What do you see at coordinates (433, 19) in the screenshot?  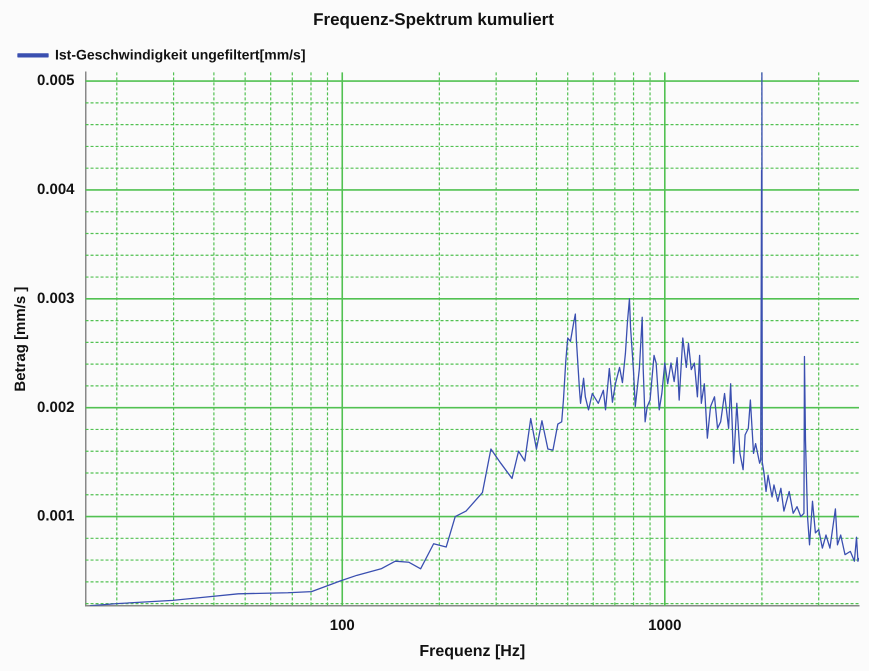 I see `chart-title: Frequenz-Spektrum kumuliert` at bounding box center [433, 19].